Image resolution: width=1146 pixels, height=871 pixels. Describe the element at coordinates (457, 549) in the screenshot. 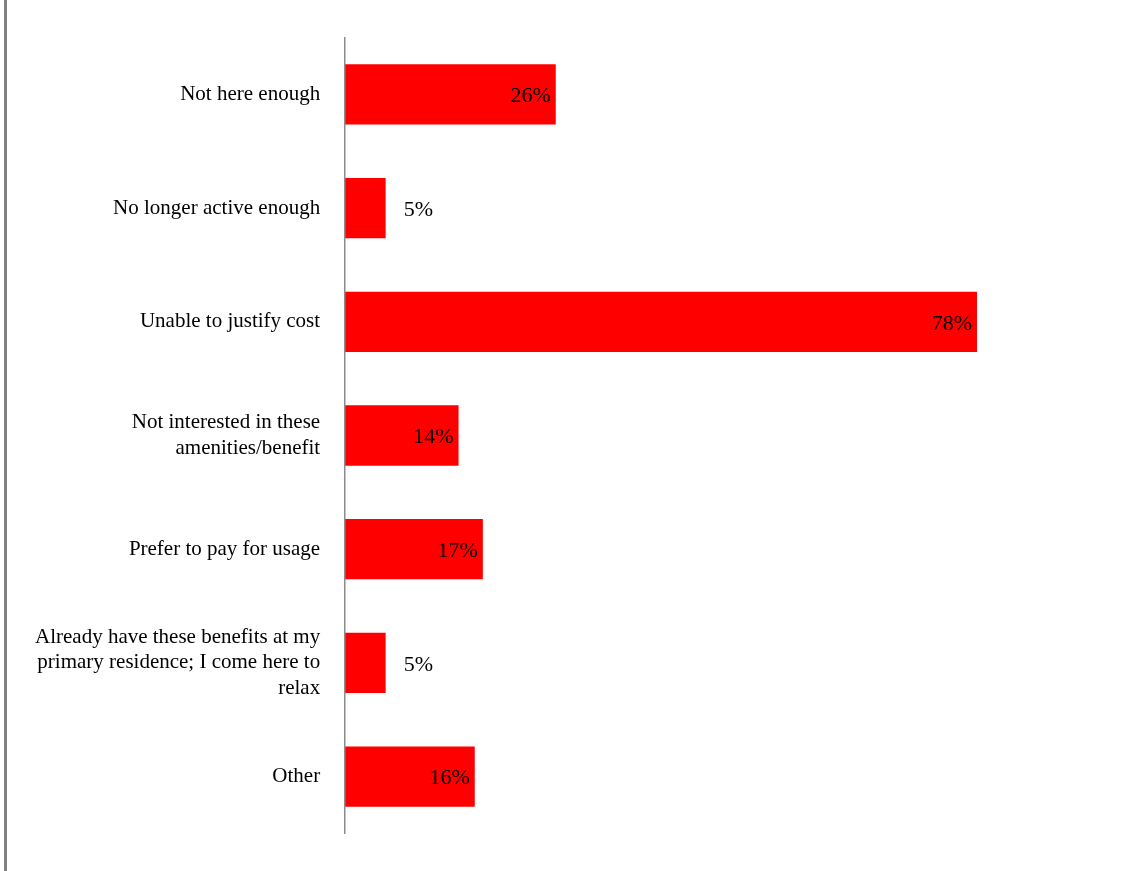

I see `data-label: 17%` at that location.